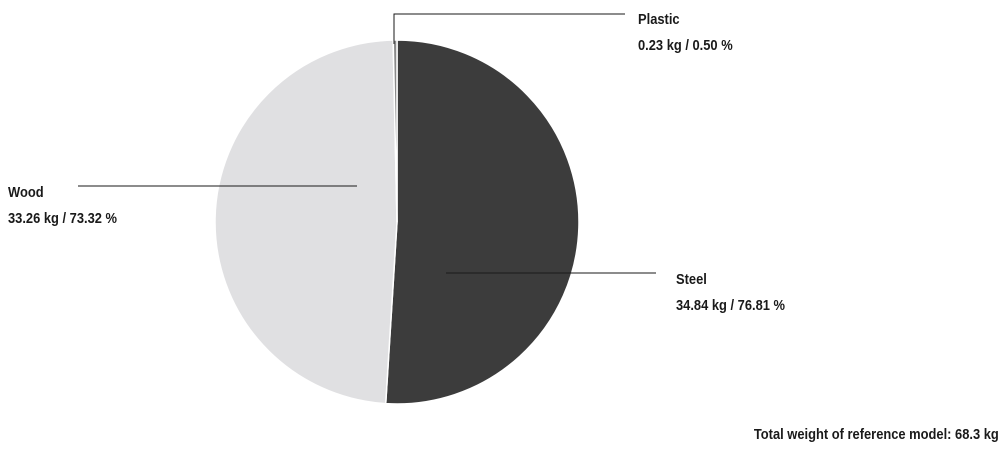 Image resolution: width=1001 pixels, height=455 pixels. Describe the element at coordinates (26, 192) in the screenshot. I see `slice-label-wood-name: Wood` at that location.